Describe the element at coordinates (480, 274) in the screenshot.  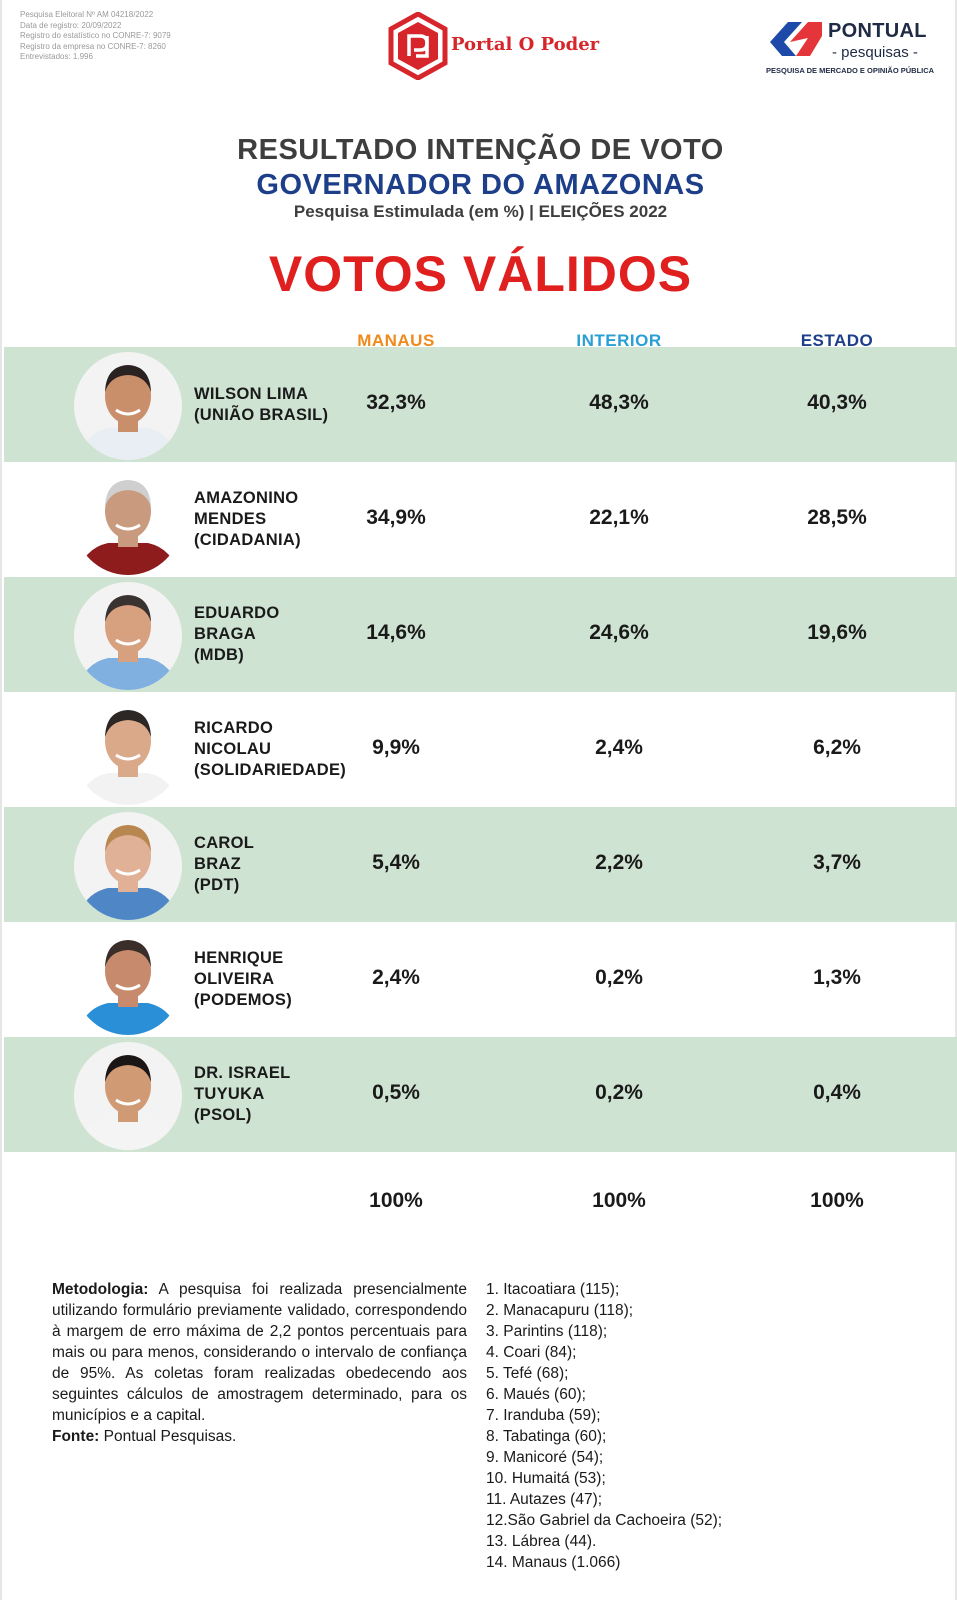
I see `title-valid-votes: VOTOS VÁLIDOS` at that location.